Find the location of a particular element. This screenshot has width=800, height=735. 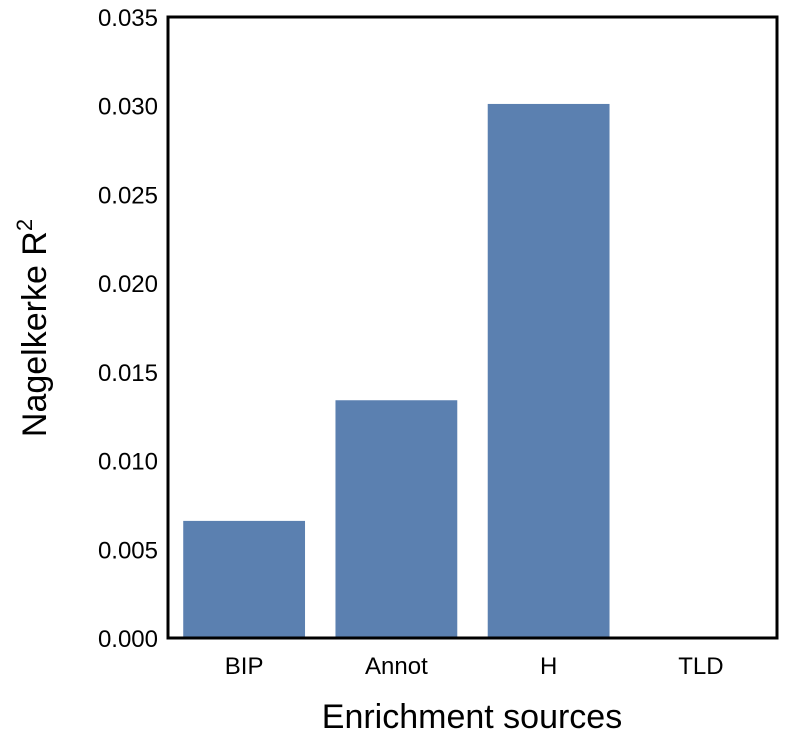

x-tick-label: BIP is located at coordinates (244, 666).